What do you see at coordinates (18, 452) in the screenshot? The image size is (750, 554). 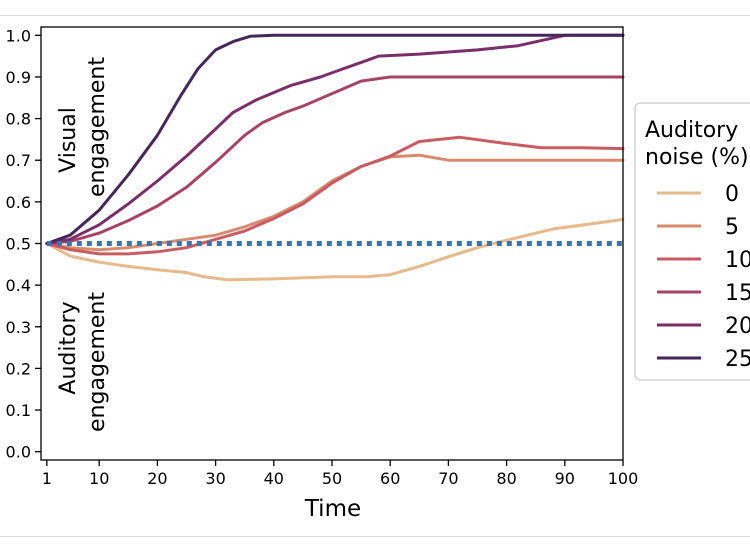 I see `y-tick-label-0.0: 0.0` at bounding box center [18, 452].